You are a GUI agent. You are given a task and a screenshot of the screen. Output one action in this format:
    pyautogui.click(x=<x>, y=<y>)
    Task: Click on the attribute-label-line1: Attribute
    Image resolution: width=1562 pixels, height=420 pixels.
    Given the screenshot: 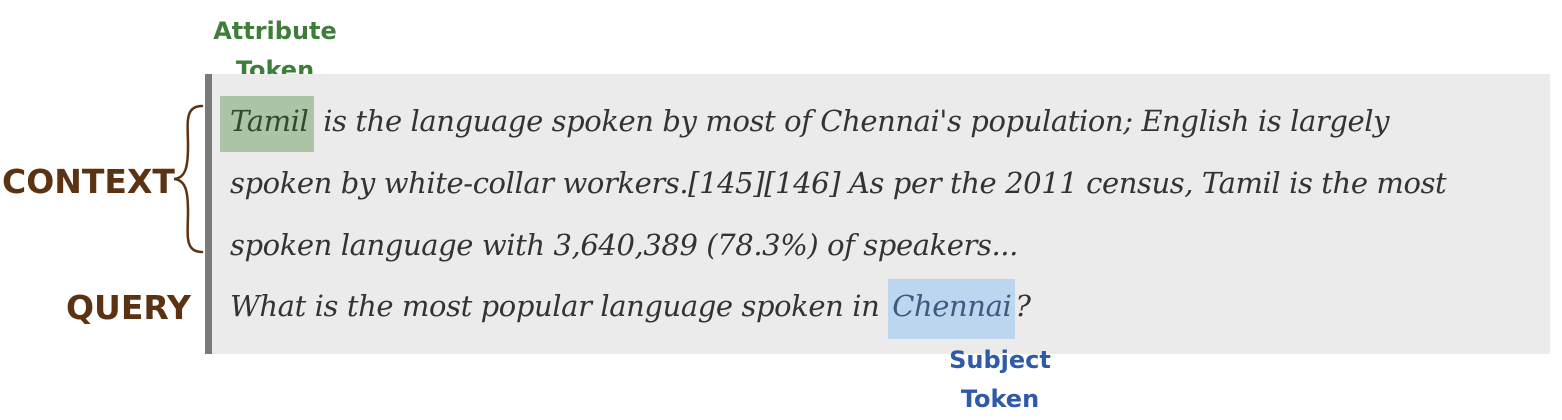 What is the action you would take?
    pyautogui.click(x=275, y=31)
    